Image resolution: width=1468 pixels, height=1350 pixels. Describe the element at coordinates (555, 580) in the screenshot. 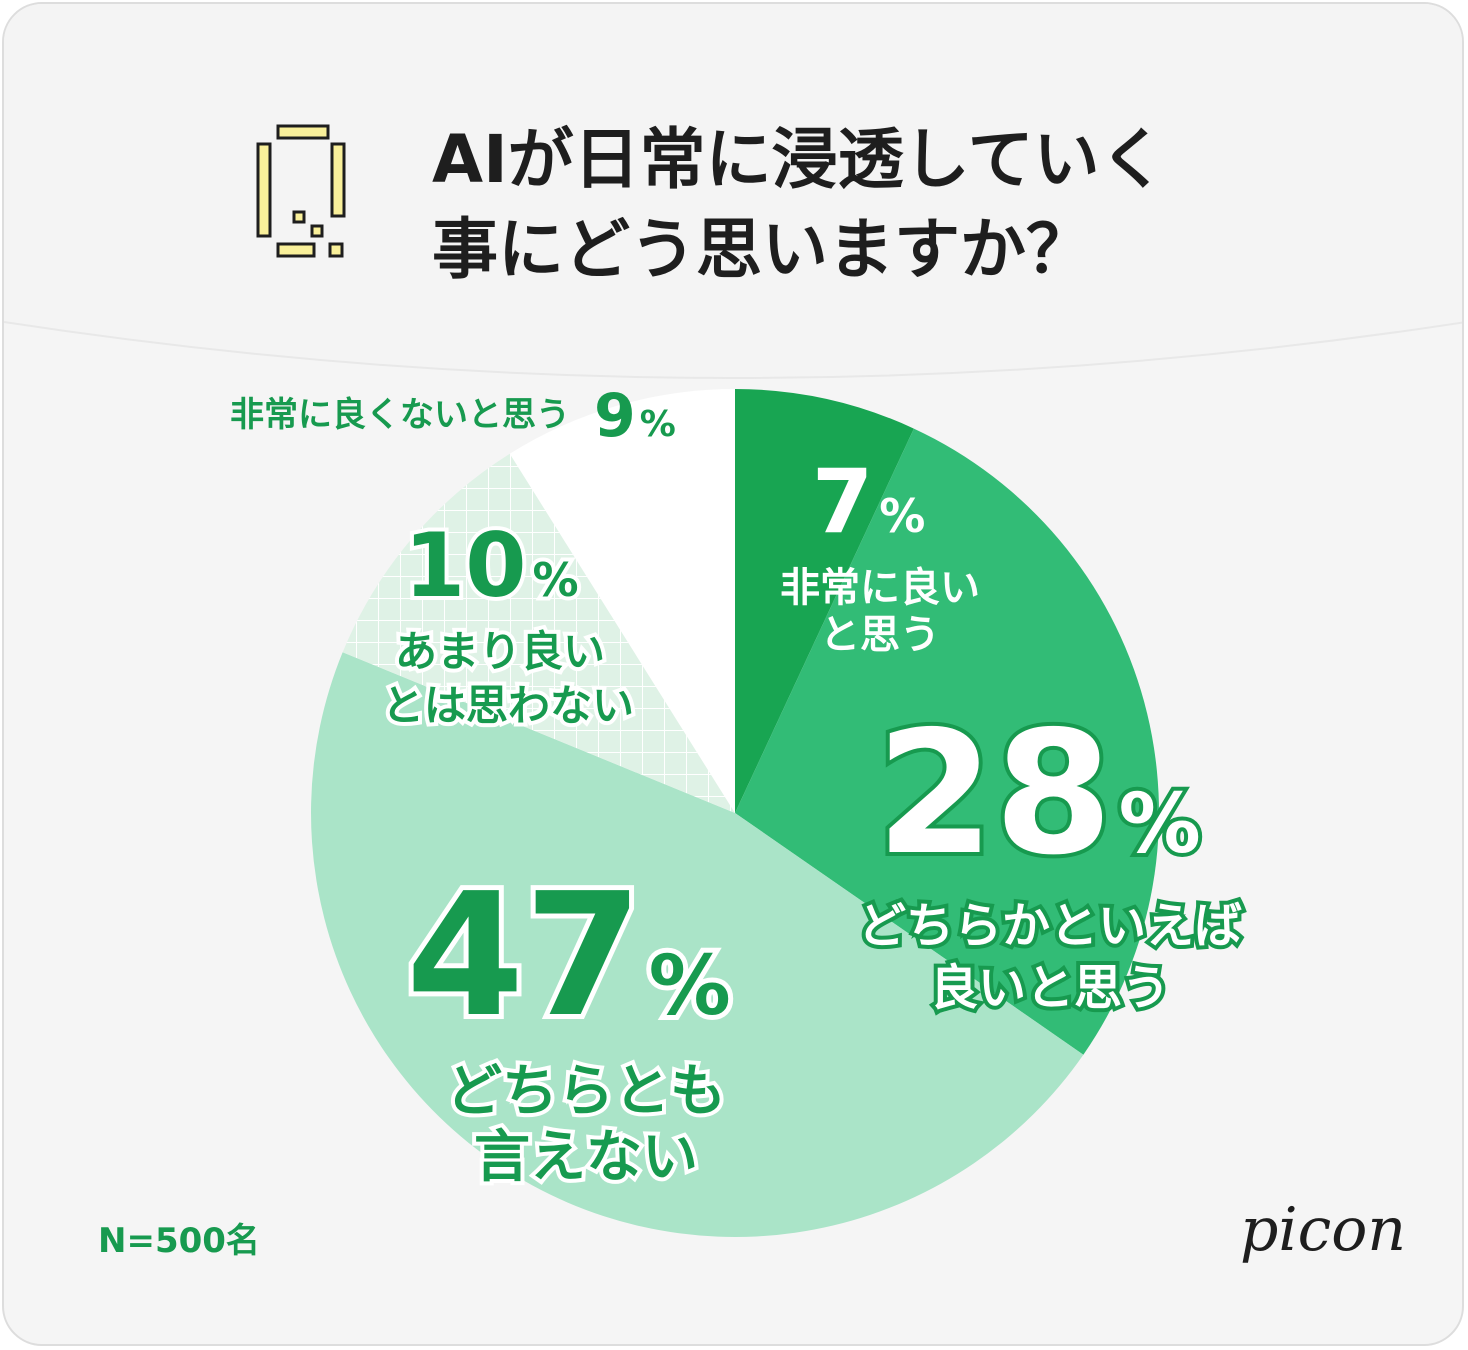

I see `pct-sign-not-good: %` at that location.